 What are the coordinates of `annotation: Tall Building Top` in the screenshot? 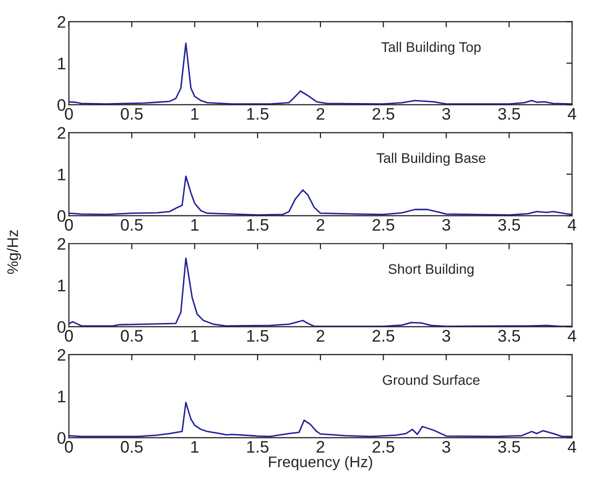 It's located at (431, 48).